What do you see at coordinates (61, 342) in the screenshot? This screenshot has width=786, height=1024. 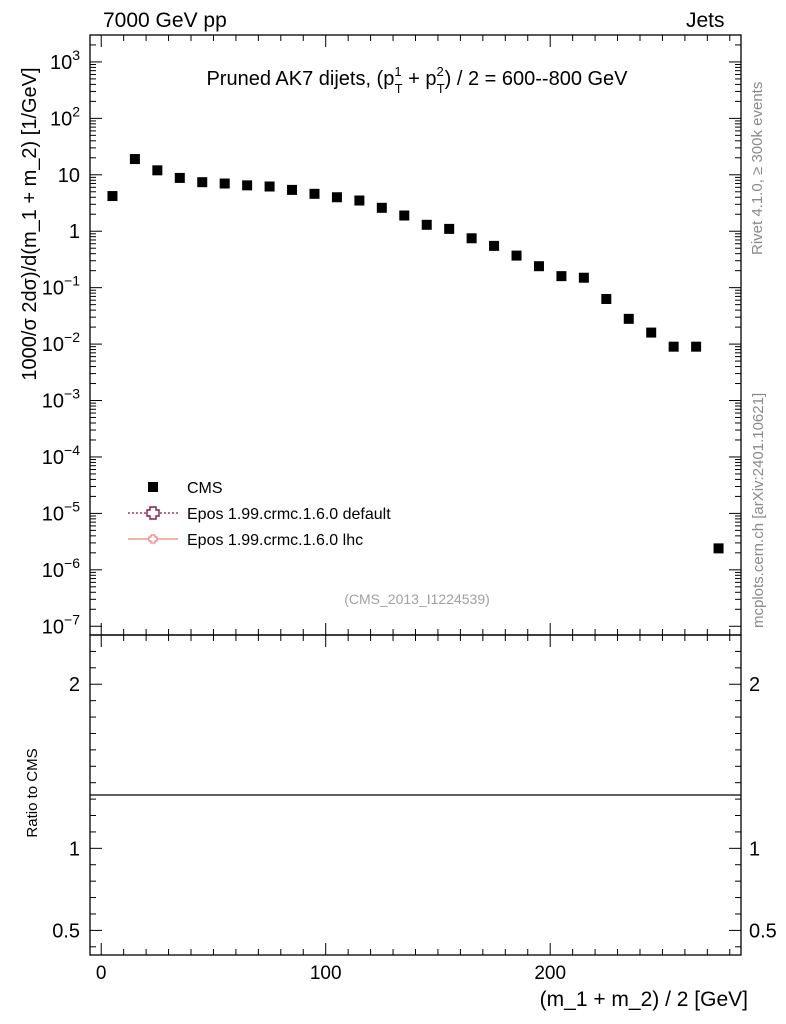 I see `y-tick-label: 10⁻²` at bounding box center [61, 342].